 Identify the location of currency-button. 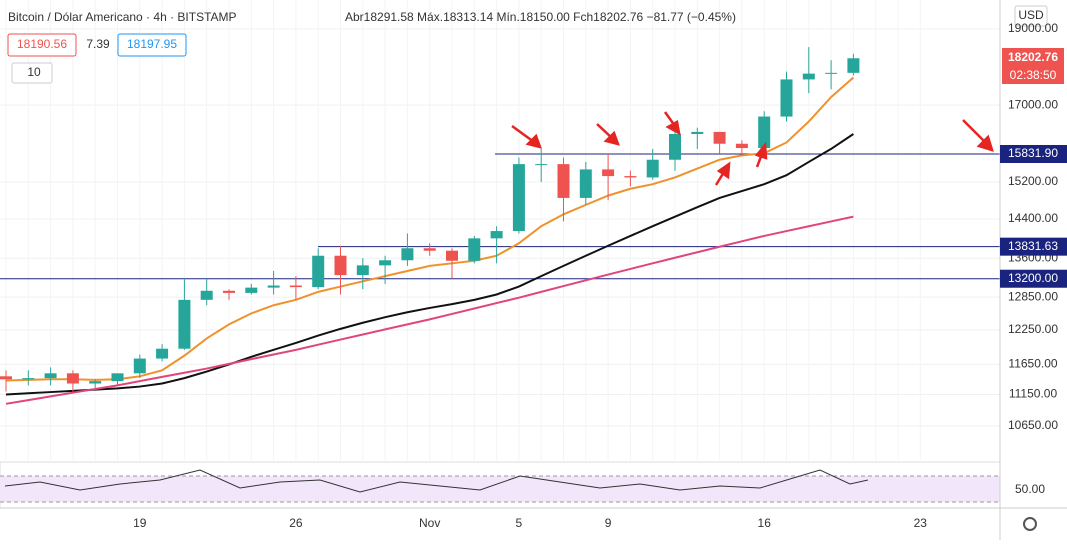
(1031, 16).